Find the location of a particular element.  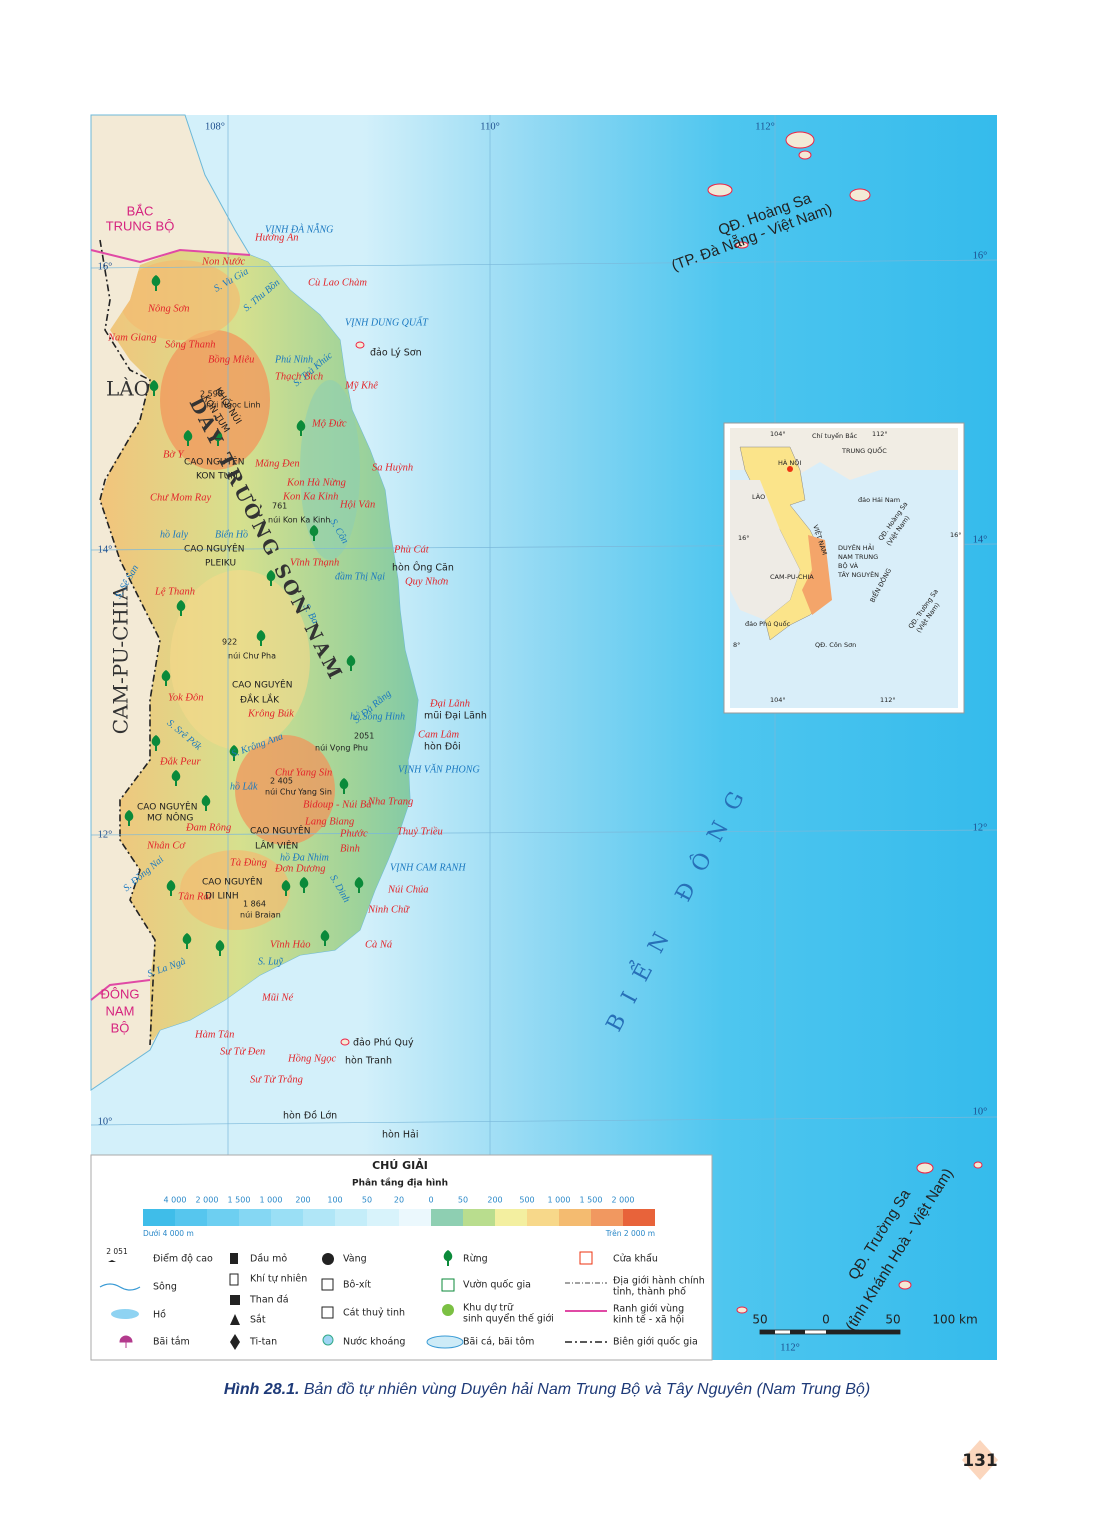

place-label: 761 is located at coordinates (279, 506).